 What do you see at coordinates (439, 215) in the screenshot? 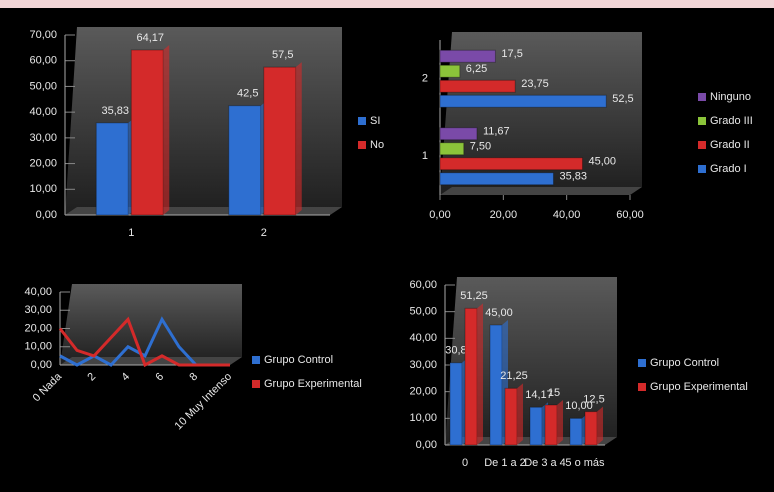
I see `x-tick-label: 0,00` at bounding box center [439, 215].